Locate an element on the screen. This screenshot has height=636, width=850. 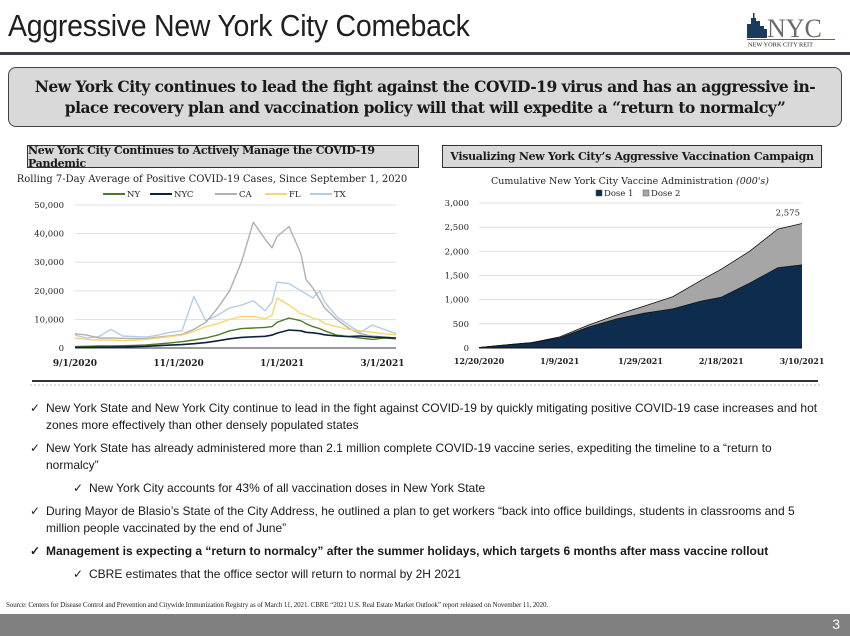
y-tick-label: 2,500 is located at coordinates (457, 228).